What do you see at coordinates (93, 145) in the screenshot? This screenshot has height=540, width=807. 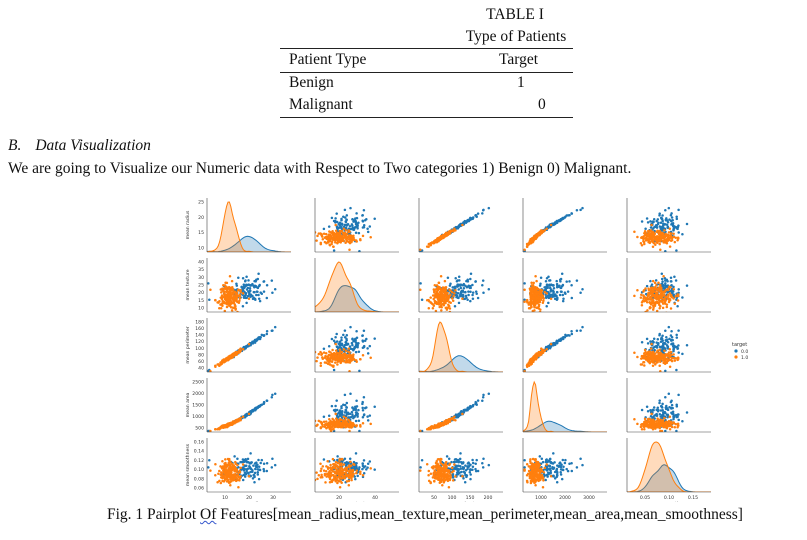 I see `section-title: Data Visualization` at bounding box center [93, 145].